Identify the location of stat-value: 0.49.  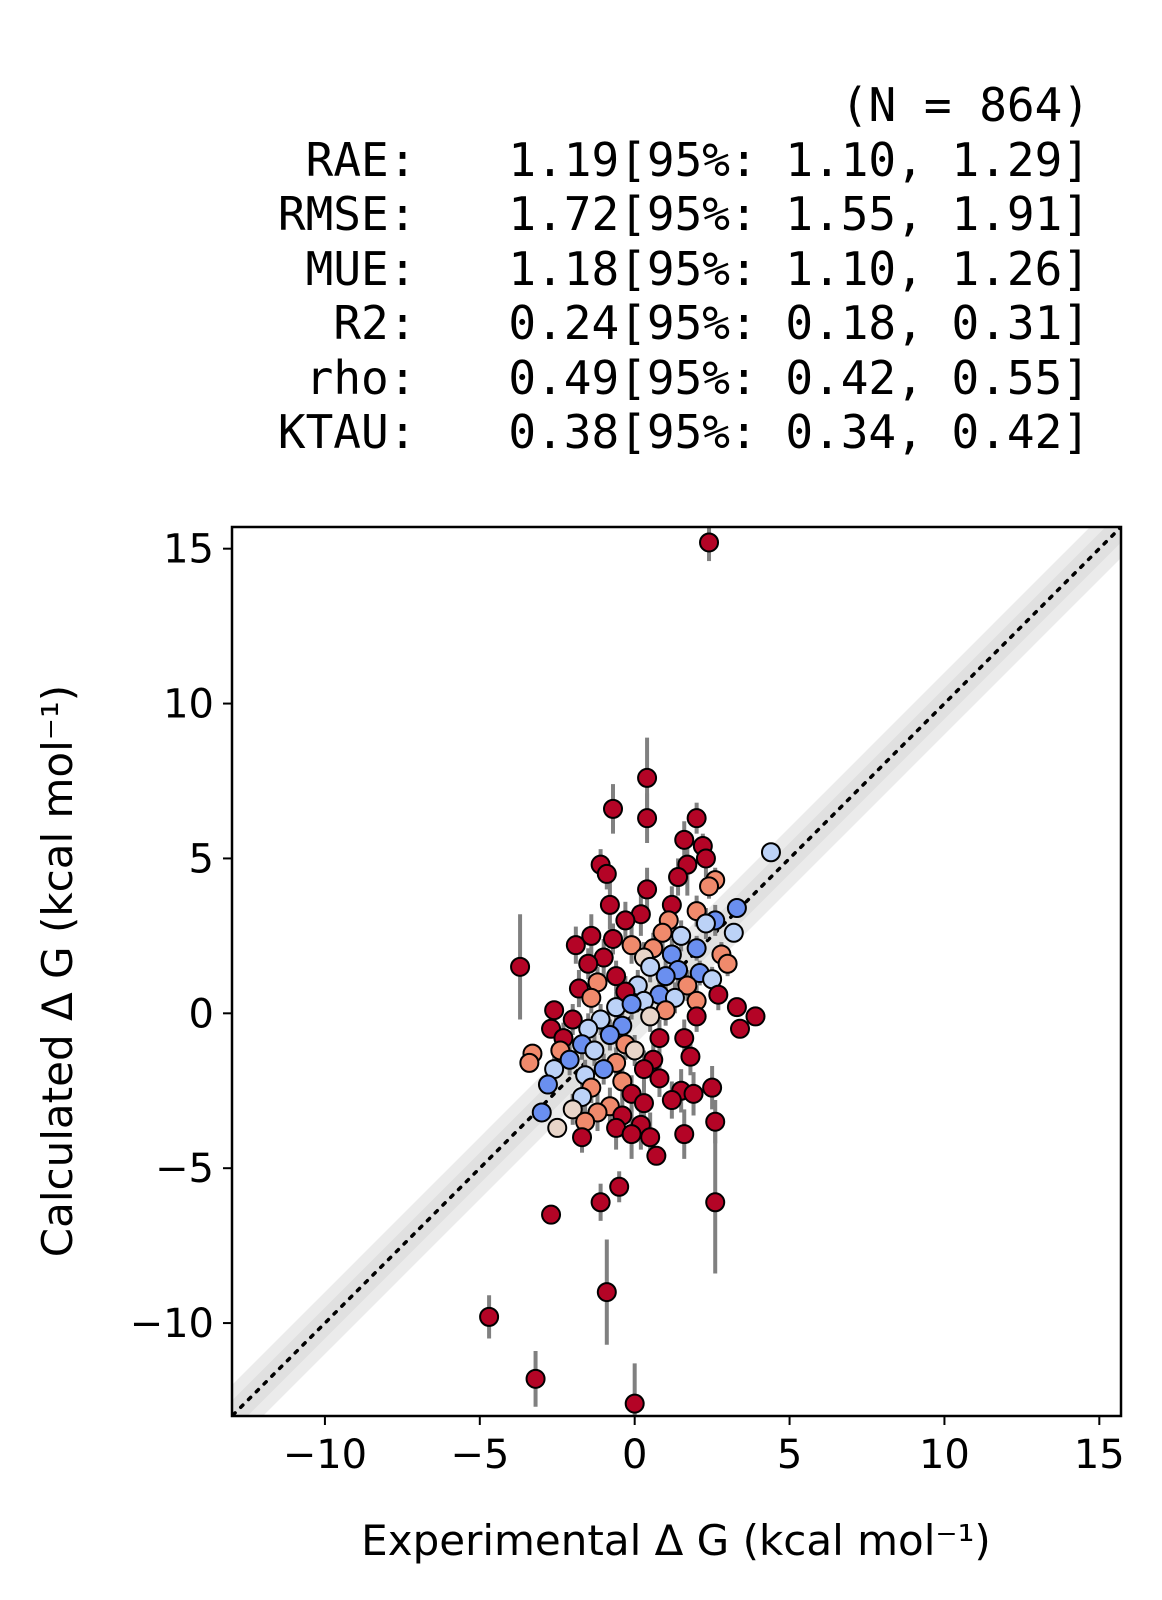
(564, 377).